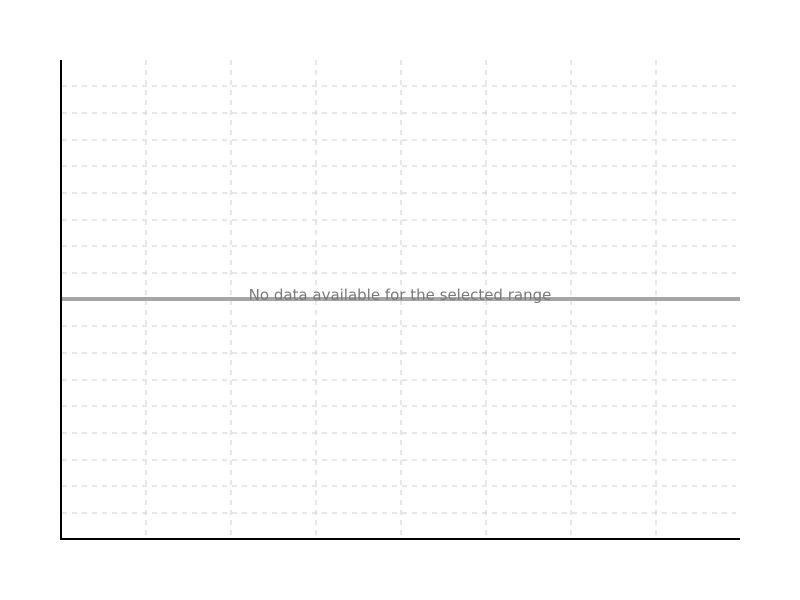 This screenshot has height=600, width=800. I want to click on empty-state-message: No data available for the selected range, so click(400, 295).